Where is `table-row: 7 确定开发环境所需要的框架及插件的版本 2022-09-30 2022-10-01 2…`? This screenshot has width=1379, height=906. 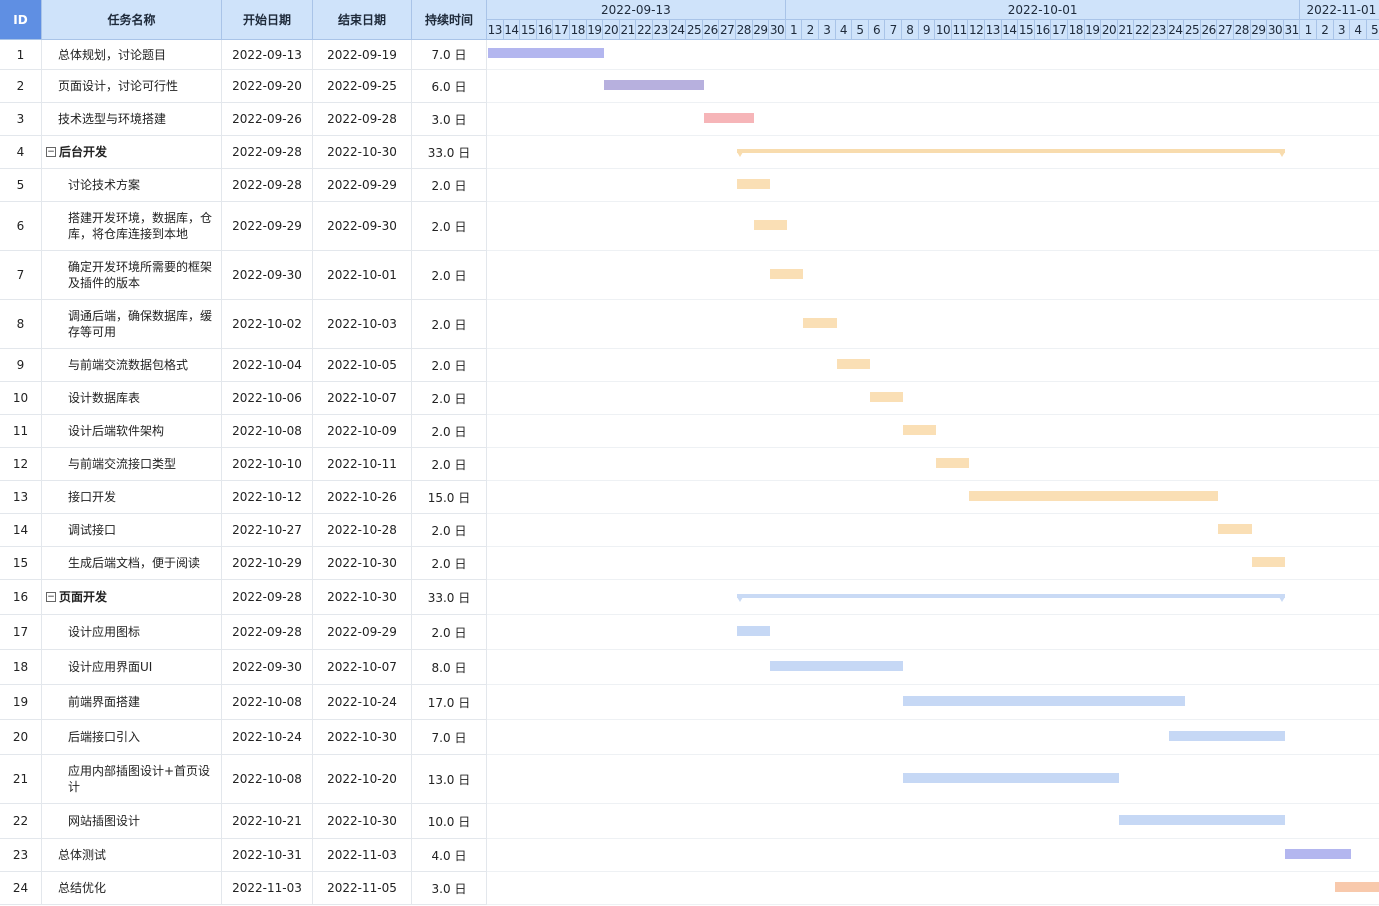 table-row: 7 确定开发环境所需要的框架及插件的版本 2022-09-30 2022-10-01 2… is located at coordinates (243, 275).